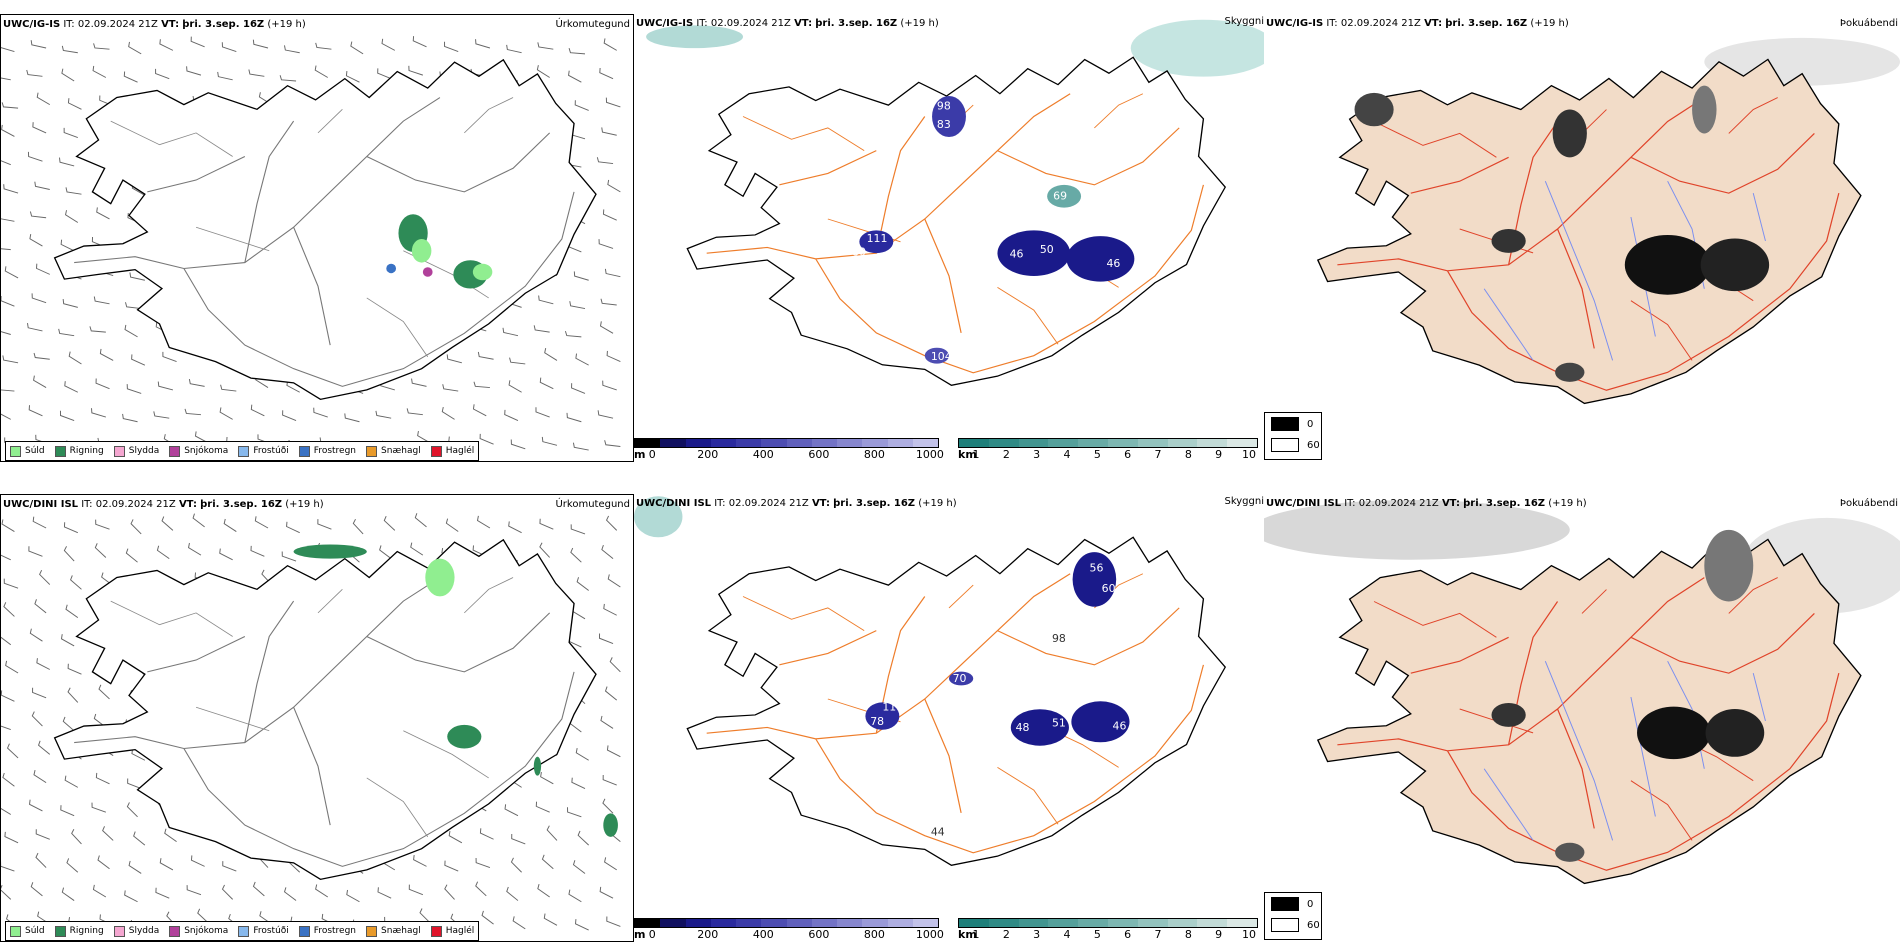 Image resolution: width=1900 pixels, height=950 pixels. Describe the element at coordinates (330, 551) in the screenshot. I see `precip-patch-rain` at that location.